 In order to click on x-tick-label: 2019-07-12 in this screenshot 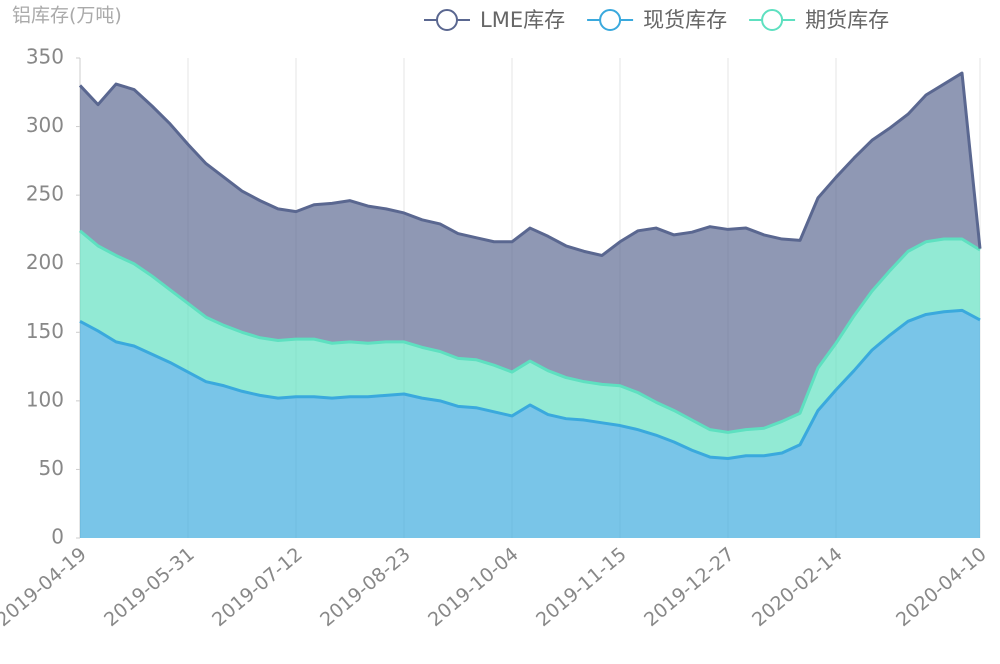, I will do `click(257, 587)`.